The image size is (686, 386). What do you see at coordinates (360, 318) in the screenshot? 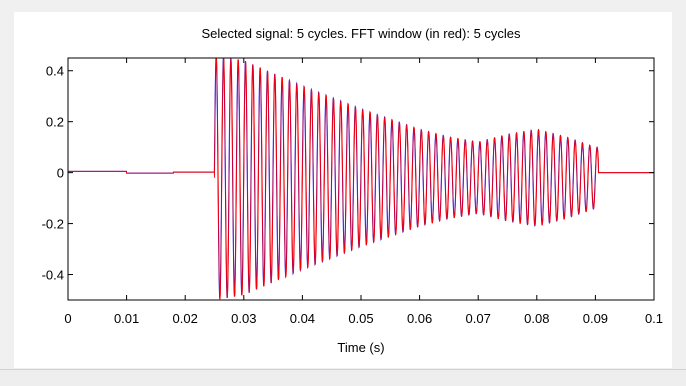
I see `x-tick-label: 0.05` at bounding box center [360, 318].